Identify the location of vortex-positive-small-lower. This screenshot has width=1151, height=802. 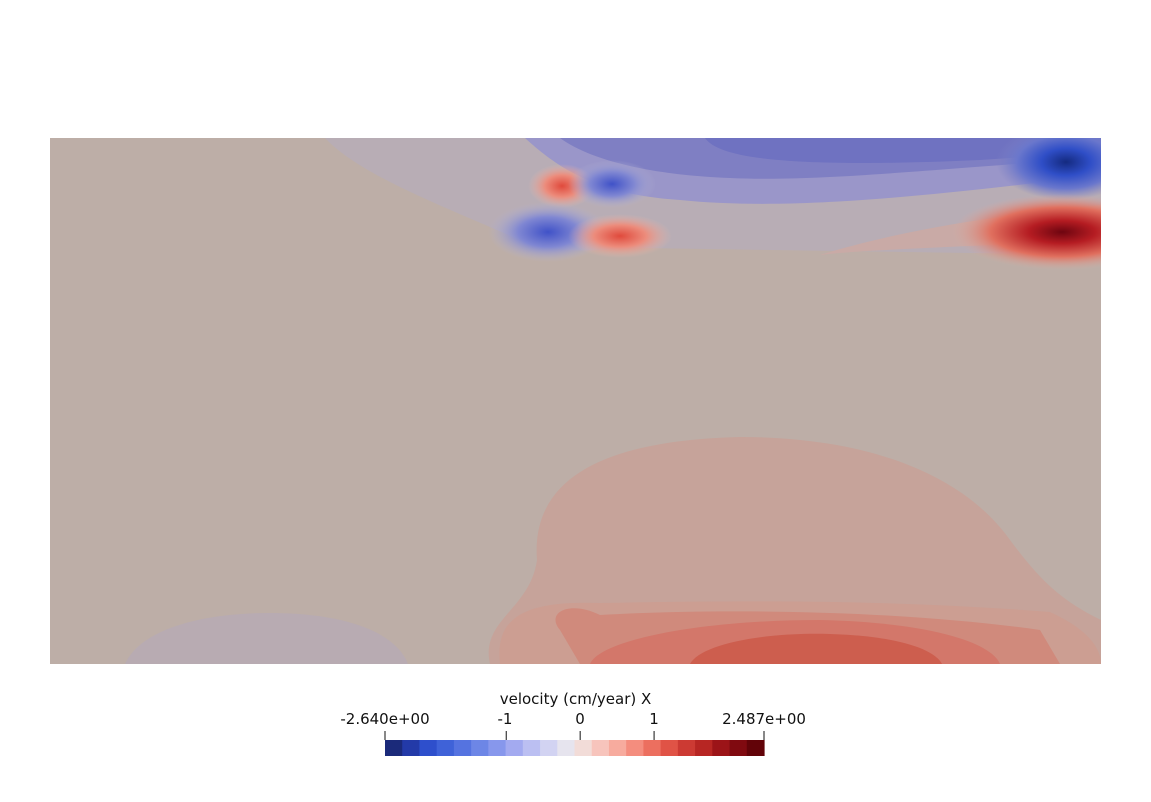
(620, 236).